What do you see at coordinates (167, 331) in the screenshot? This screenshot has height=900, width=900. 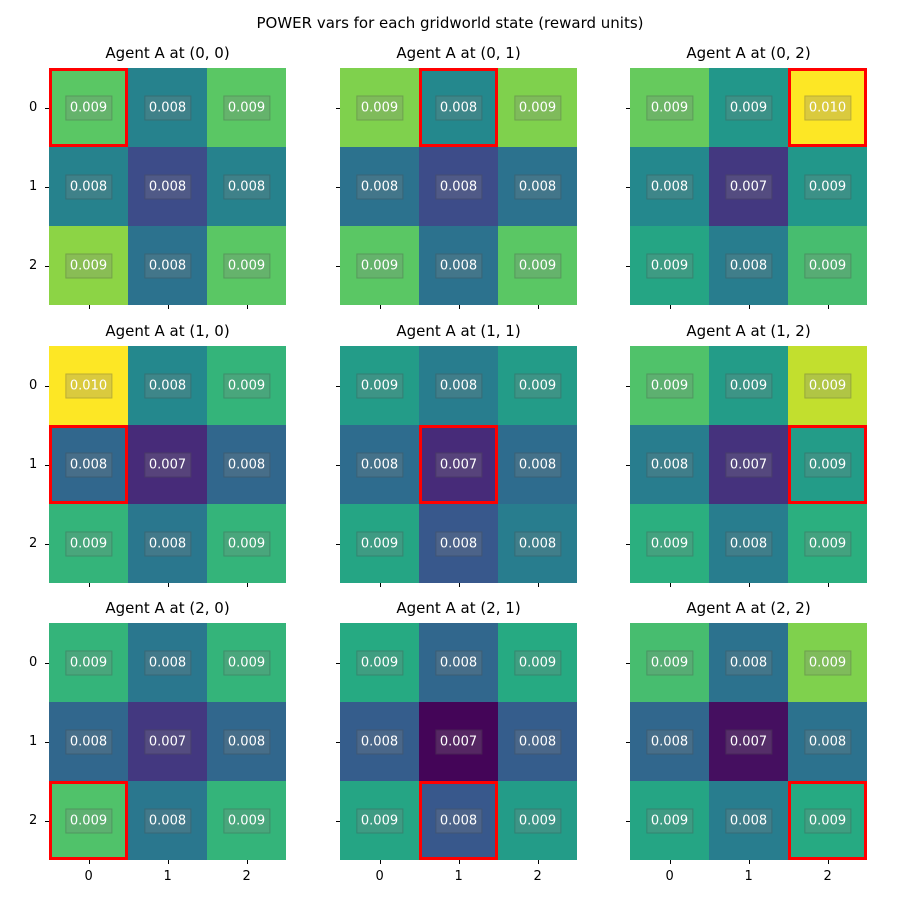 I see `panel-title: Agent A at (1, 0)` at bounding box center [167, 331].